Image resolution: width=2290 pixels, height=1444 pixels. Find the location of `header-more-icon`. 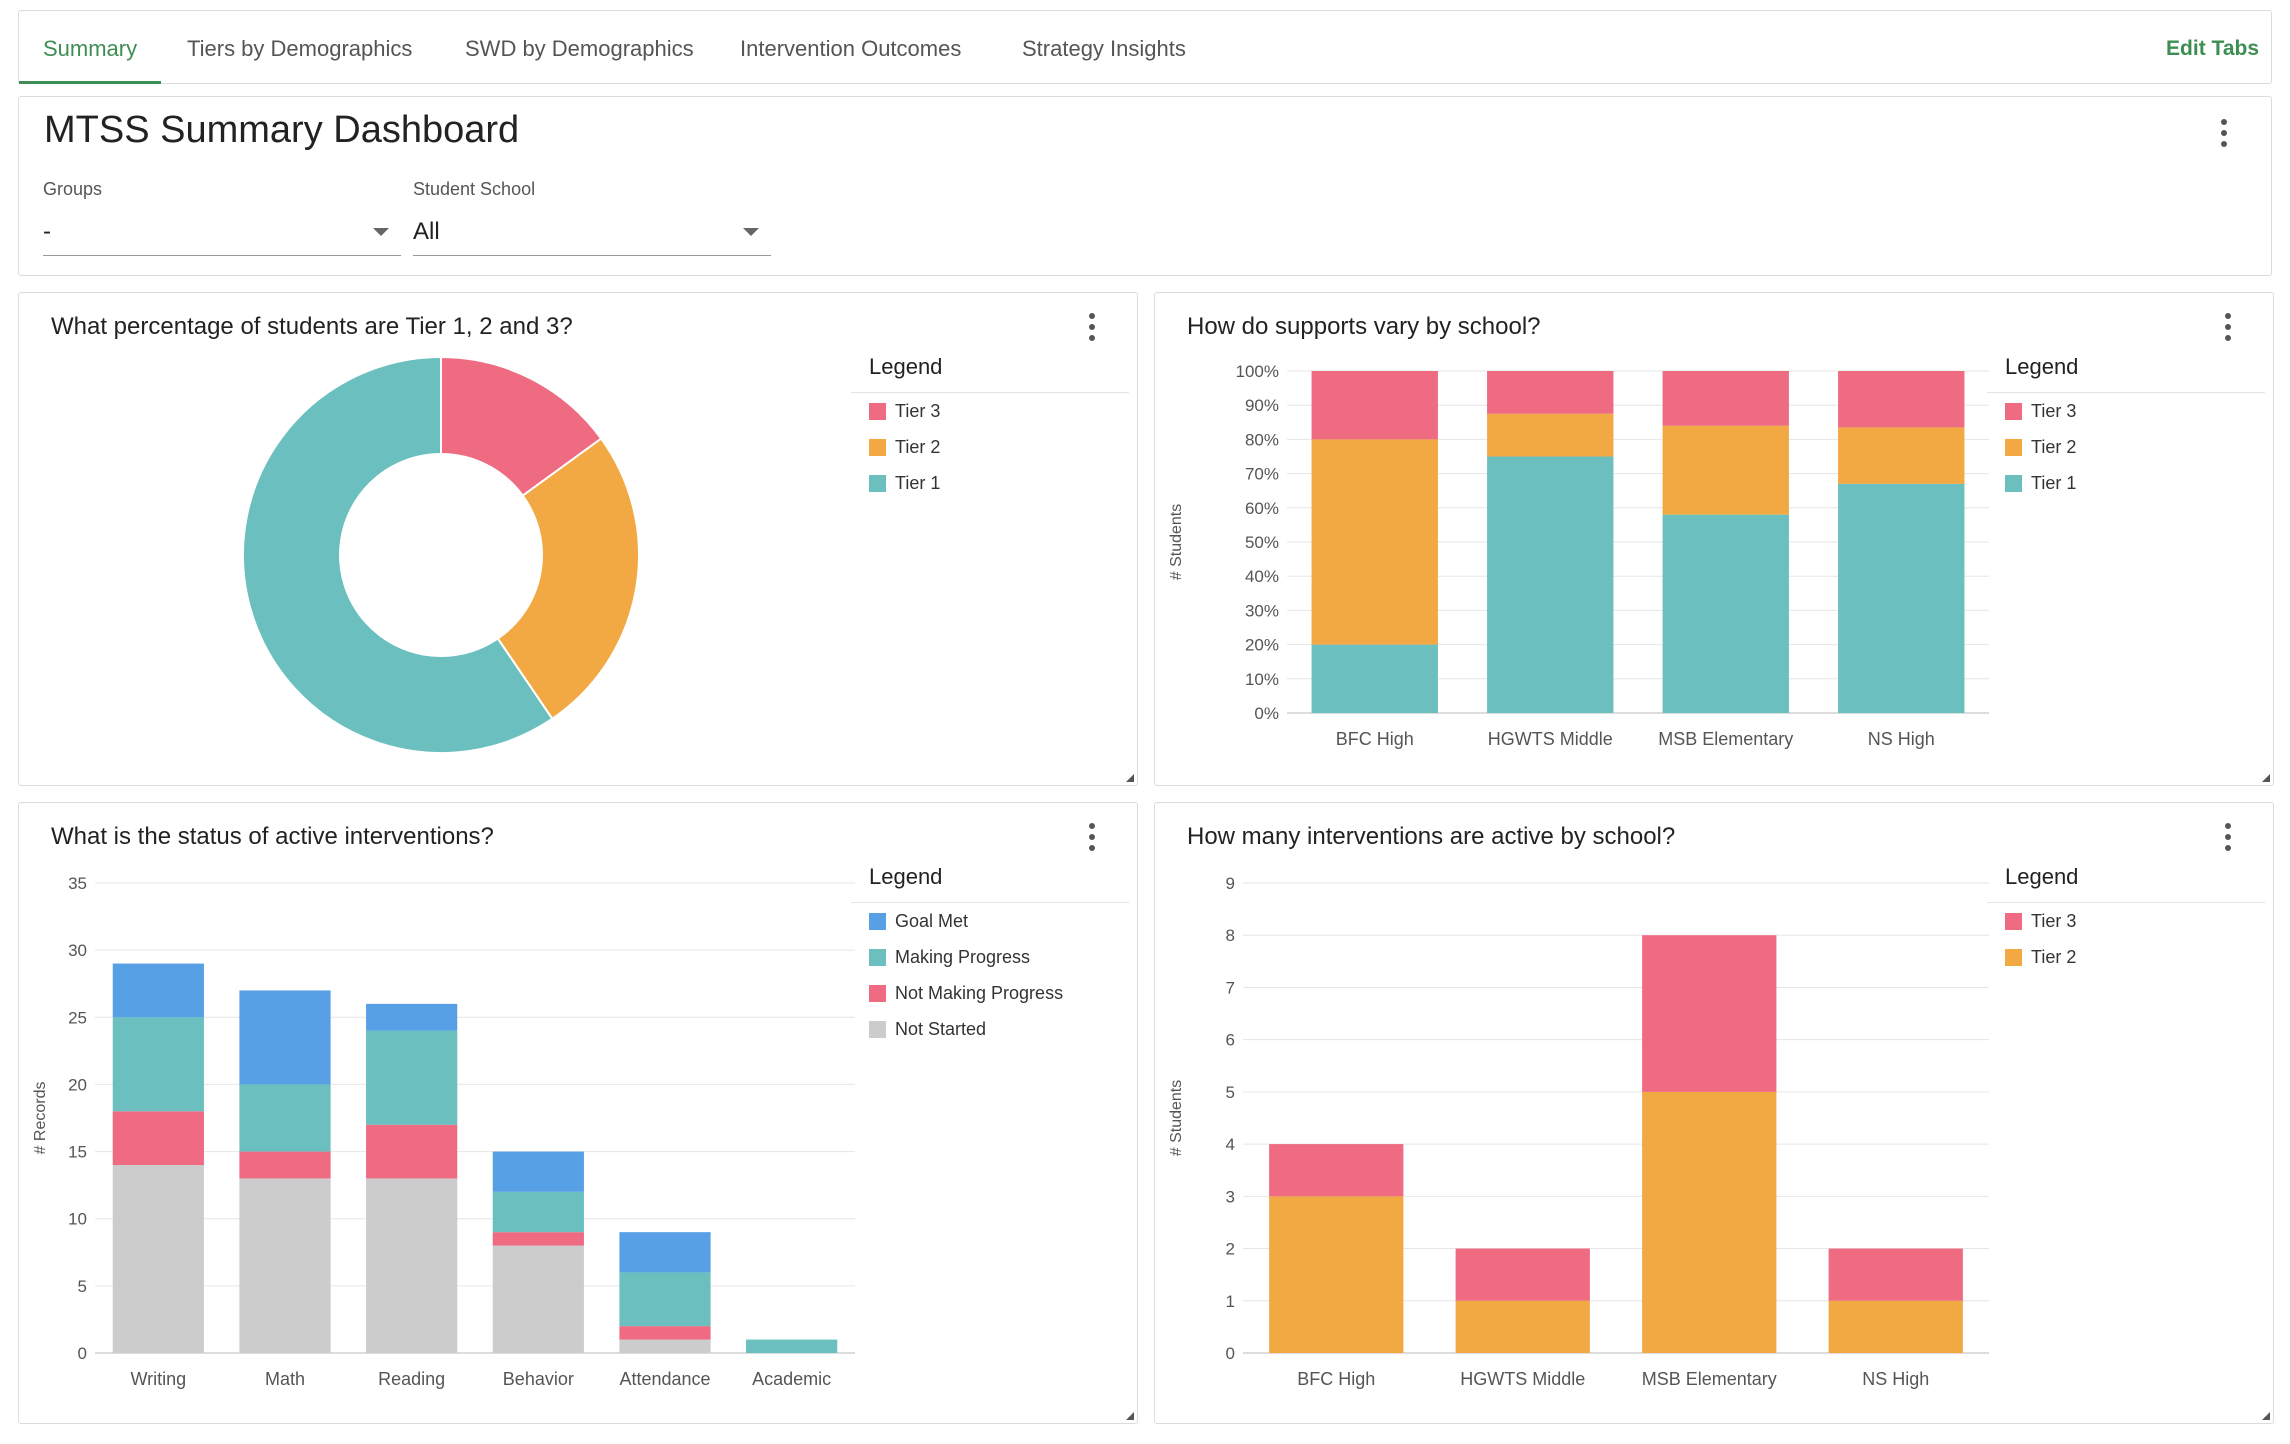

header-more-icon is located at coordinates (2224, 133).